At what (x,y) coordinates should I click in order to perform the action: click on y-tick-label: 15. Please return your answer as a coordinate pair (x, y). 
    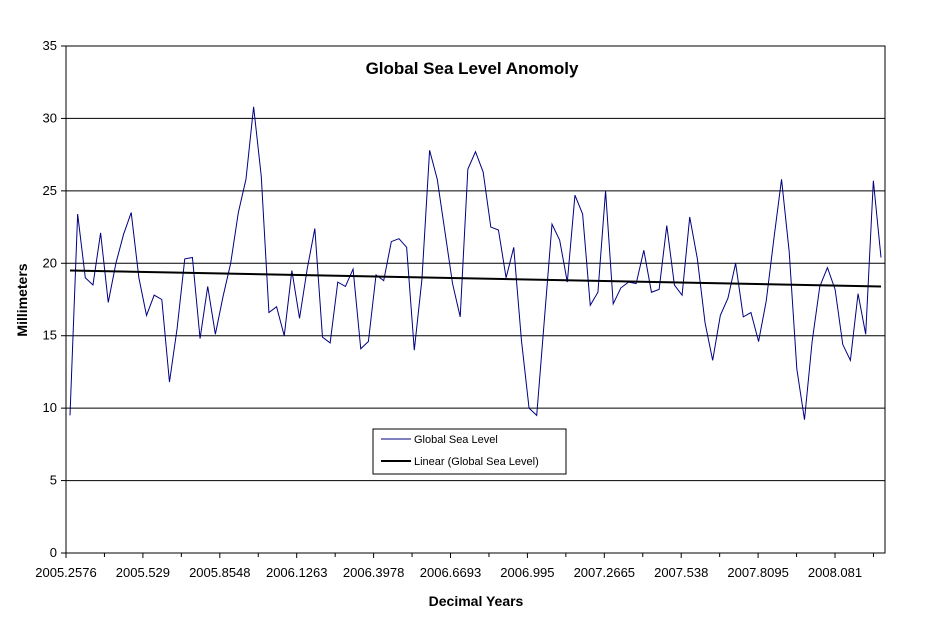
    Looking at the image, I should click on (50, 335).